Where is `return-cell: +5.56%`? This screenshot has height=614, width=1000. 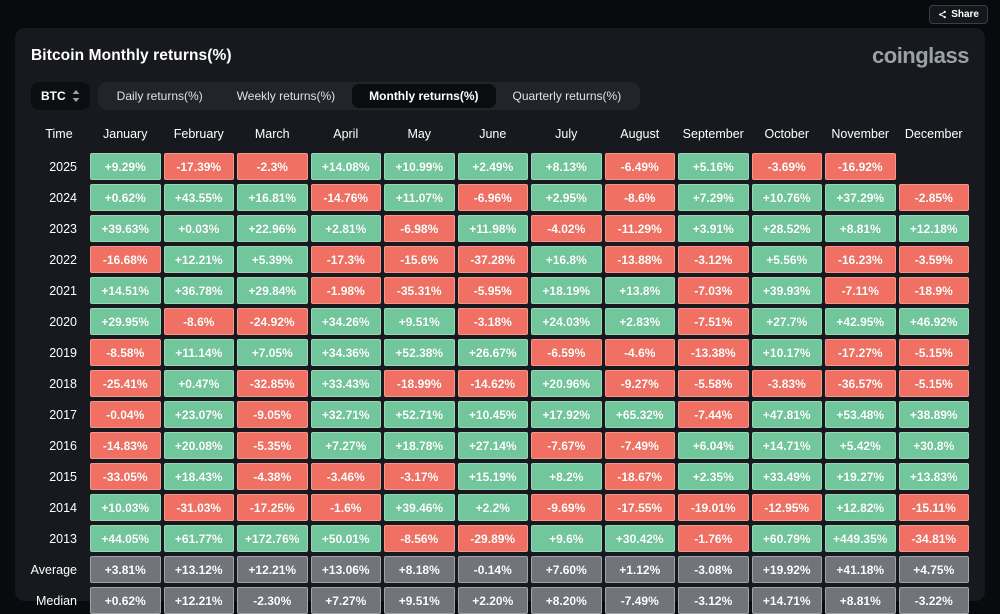
return-cell: +5.56% is located at coordinates (786, 259).